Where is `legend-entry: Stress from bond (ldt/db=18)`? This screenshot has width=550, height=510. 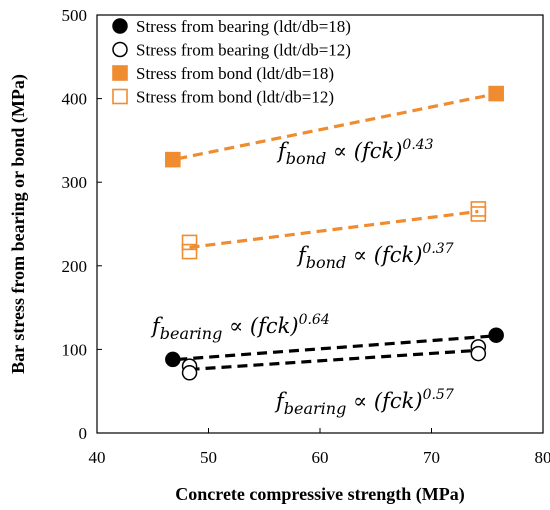 legend-entry: Stress from bond (ldt/db=18) is located at coordinates (235, 73).